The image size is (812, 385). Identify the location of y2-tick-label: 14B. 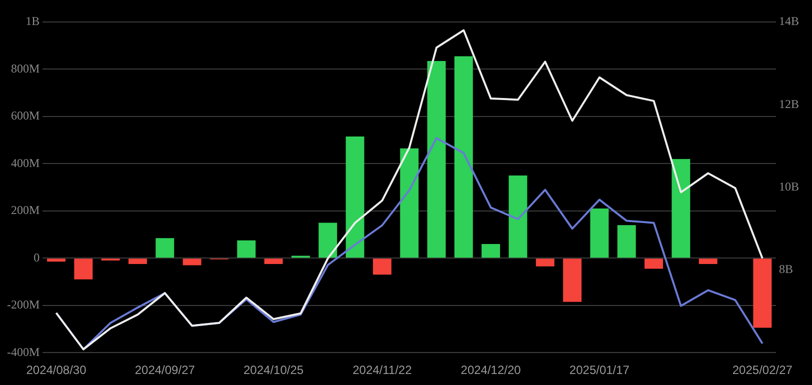
(789, 21).